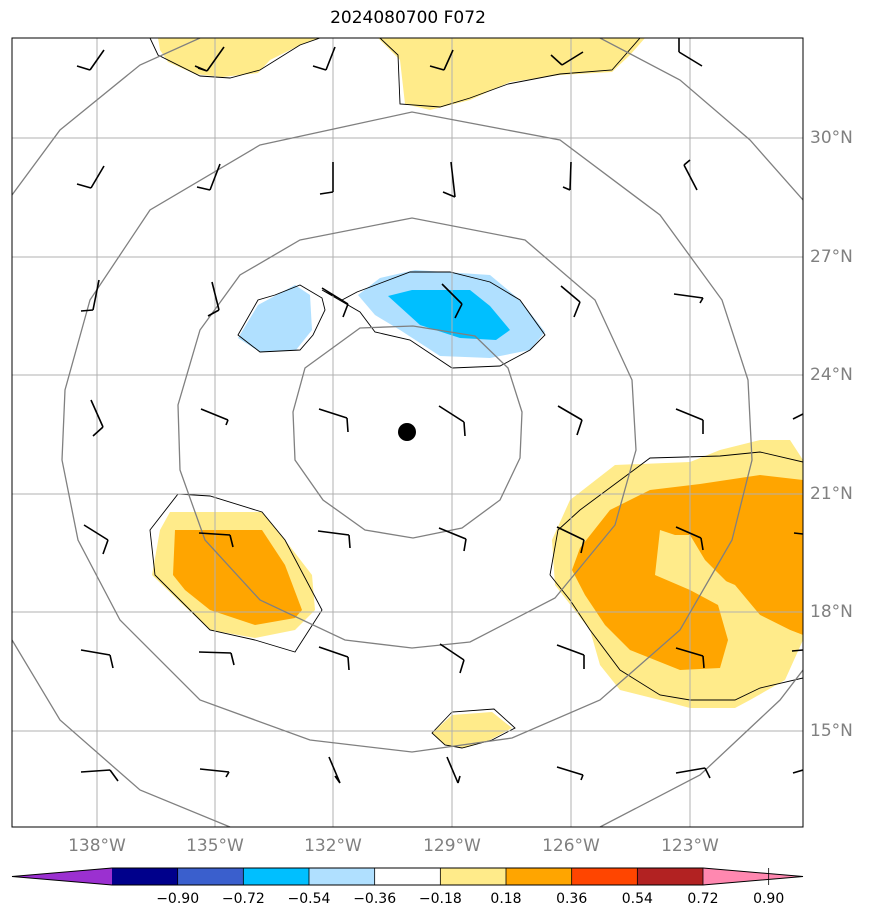  Describe the element at coordinates (753, 876) in the screenshot. I see `colorbar-extend-high` at that location.